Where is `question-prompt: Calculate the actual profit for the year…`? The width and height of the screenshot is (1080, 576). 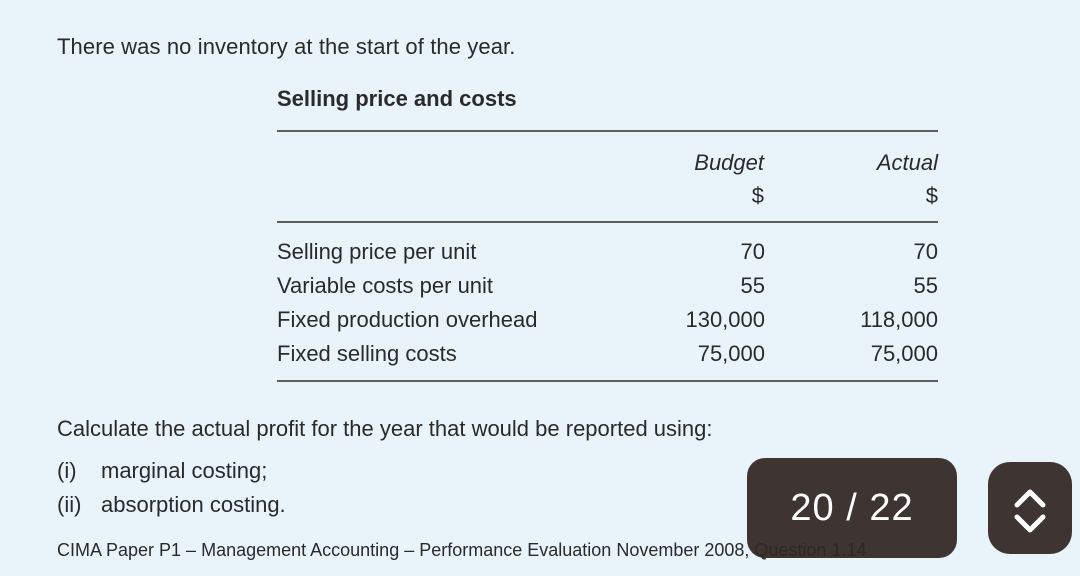
question-prompt: Calculate the actual profit for the year… is located at coordinates (385, 428).